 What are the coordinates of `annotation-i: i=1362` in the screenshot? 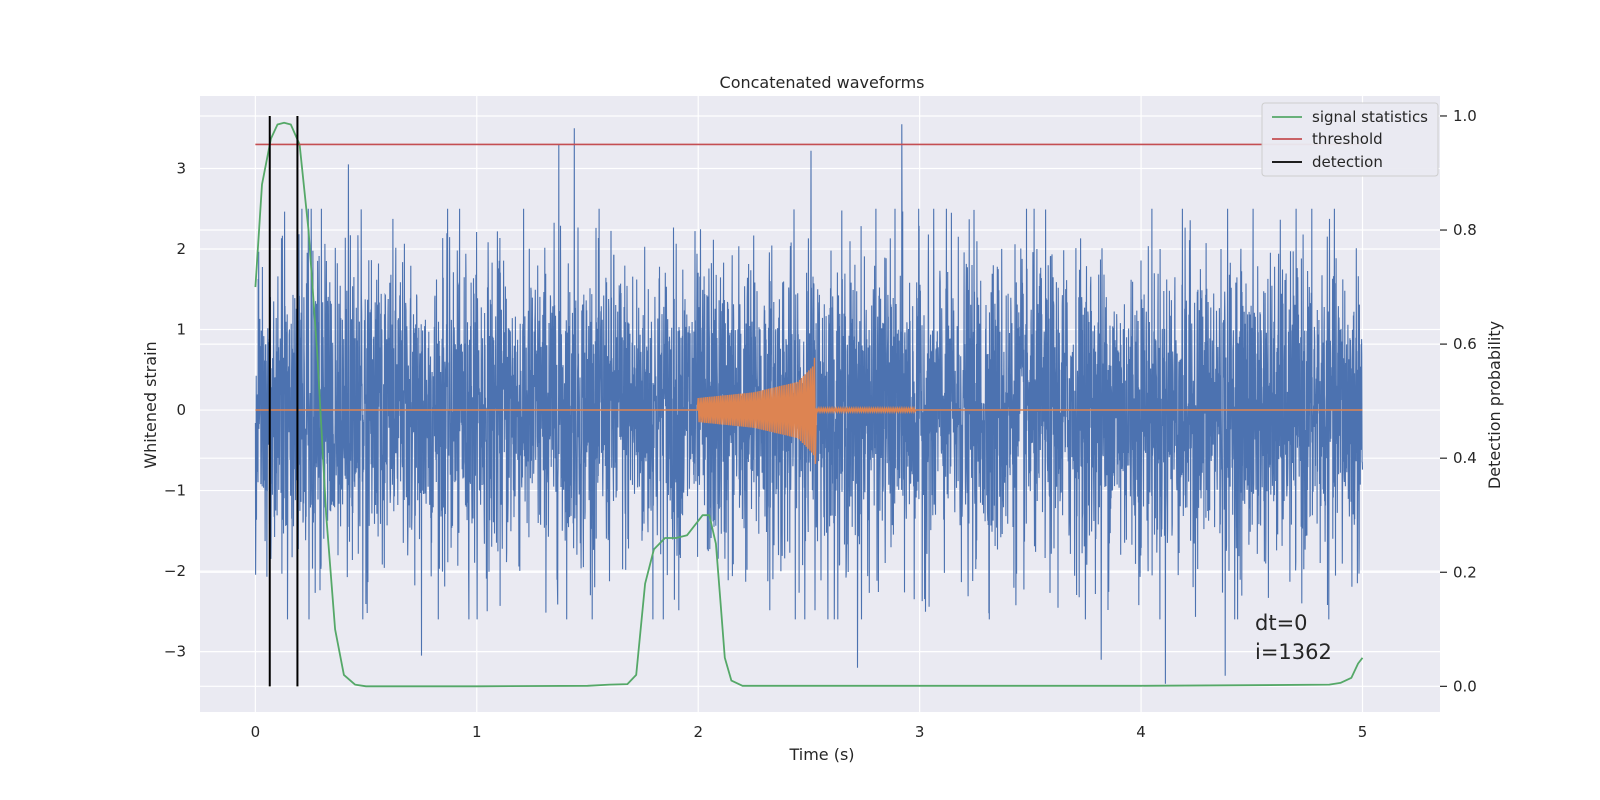 It's located at (1293, 652).